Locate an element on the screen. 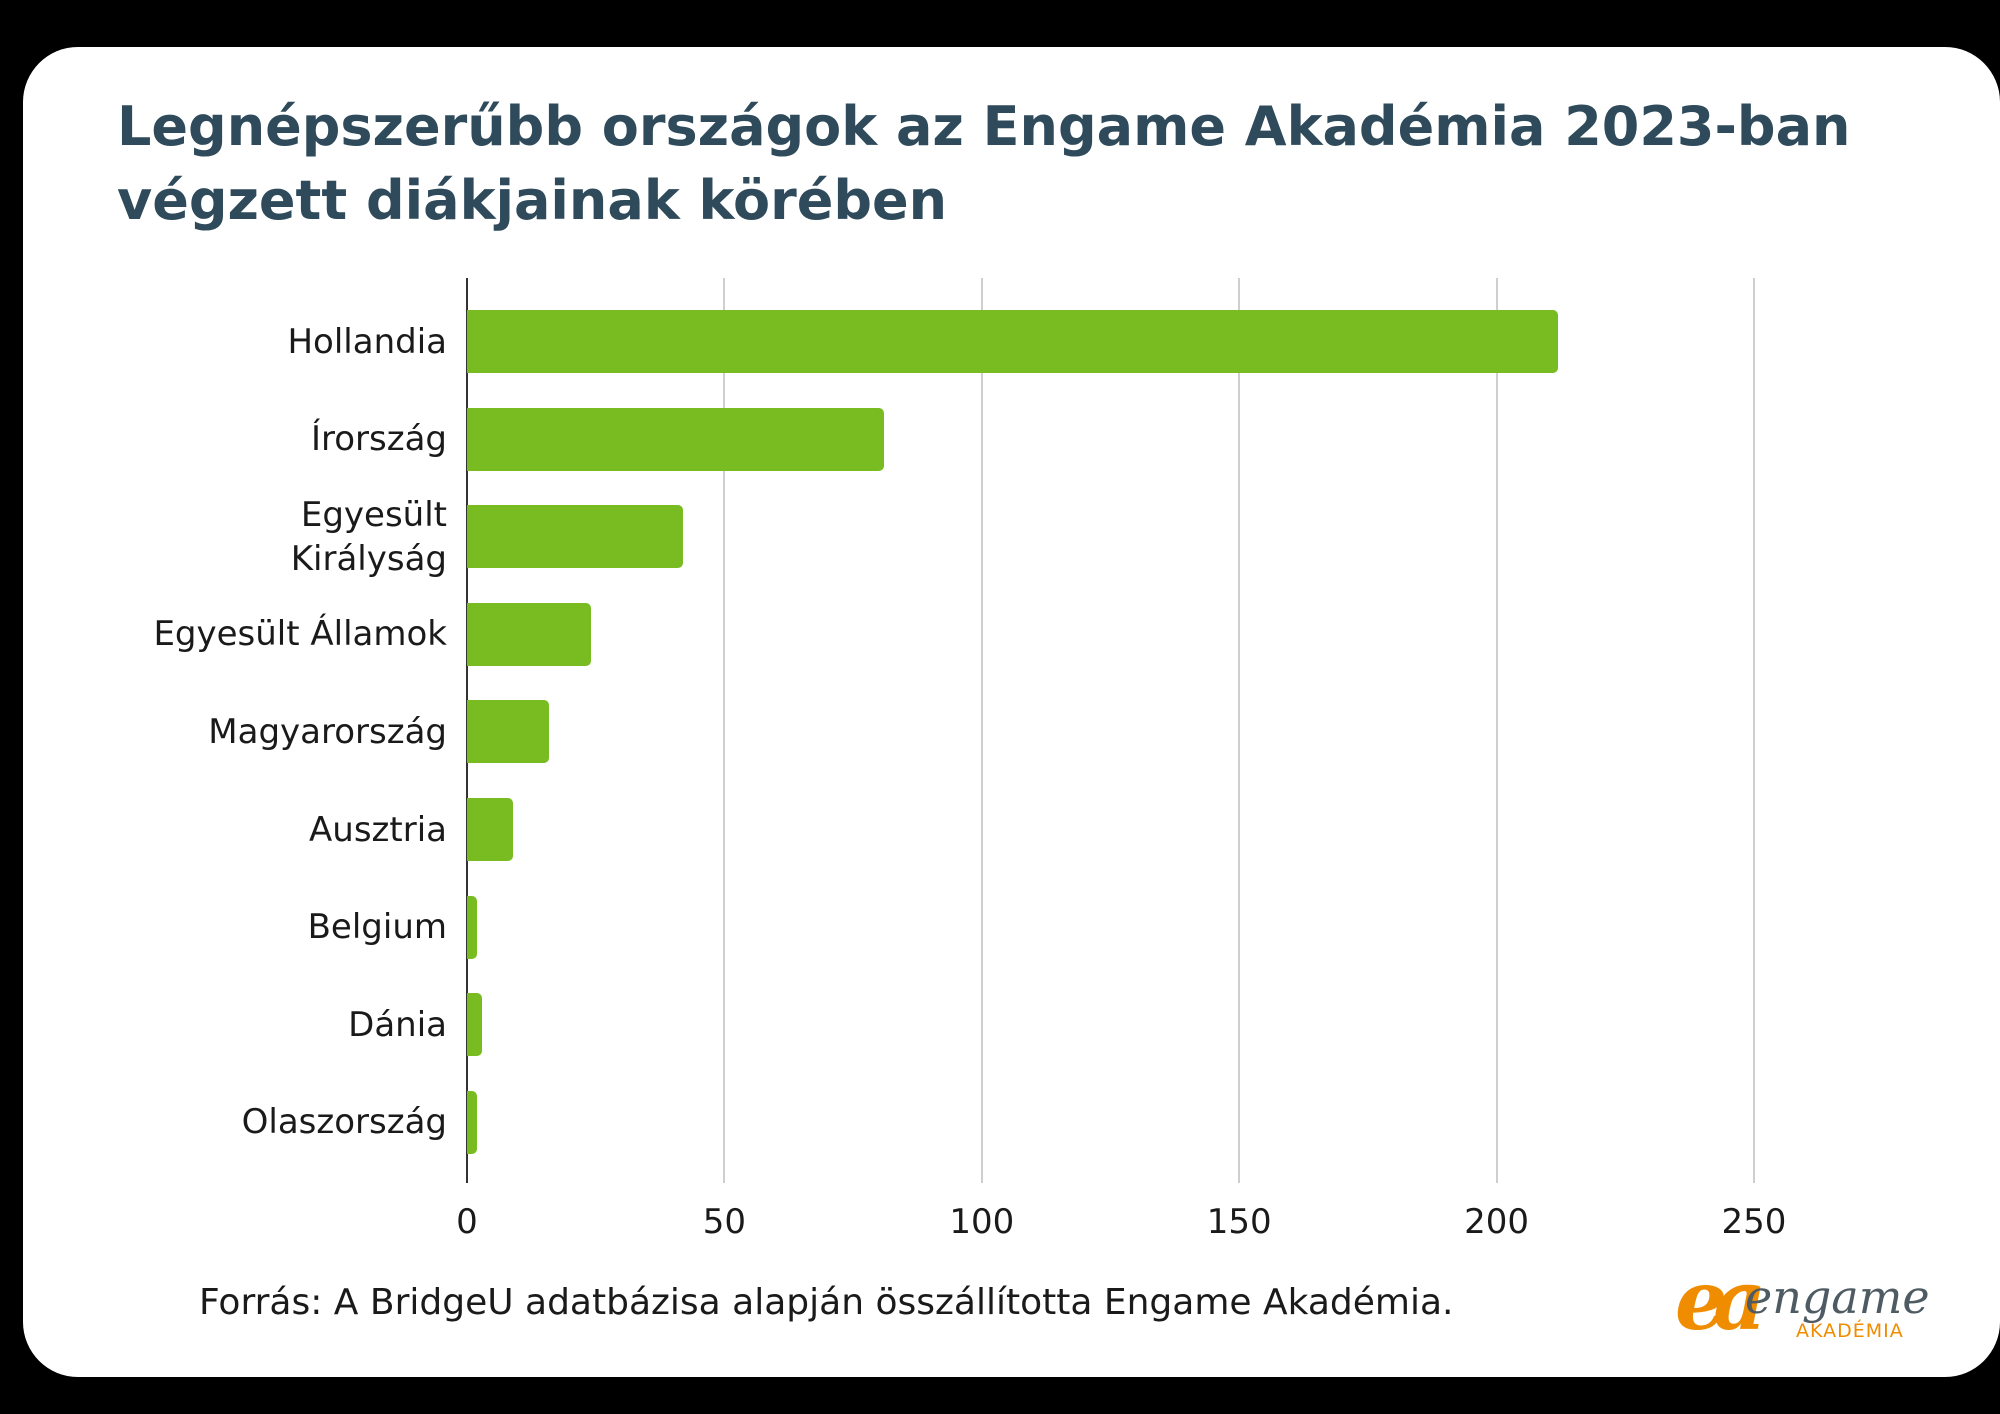 The height and width of the screenshot is (1414, 2000). x-tick-label: 0 is located at coordinates (467, 1222).